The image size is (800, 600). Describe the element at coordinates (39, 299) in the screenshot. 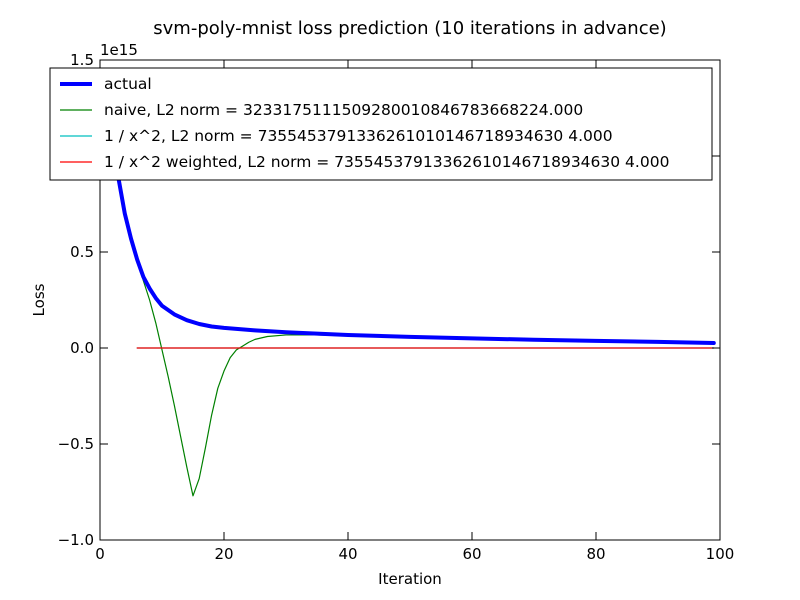

I see `y-axis-label: Loss` at that location.